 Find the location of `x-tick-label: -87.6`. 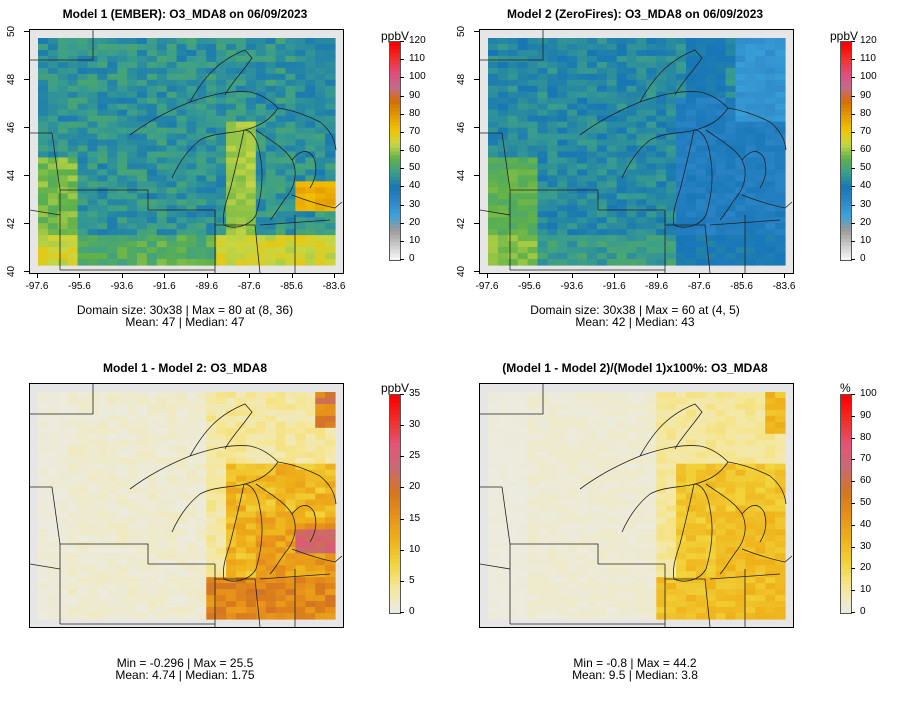

x-tick-label: -87.6 is located at coordinates (699, 286).